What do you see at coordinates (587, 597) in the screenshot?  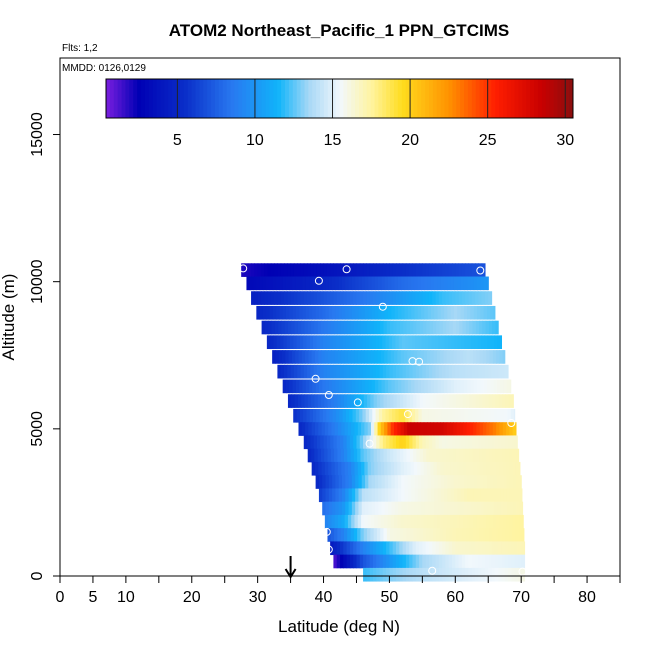 I see `x-tick-label: 80` at bounding box center [587, 597].